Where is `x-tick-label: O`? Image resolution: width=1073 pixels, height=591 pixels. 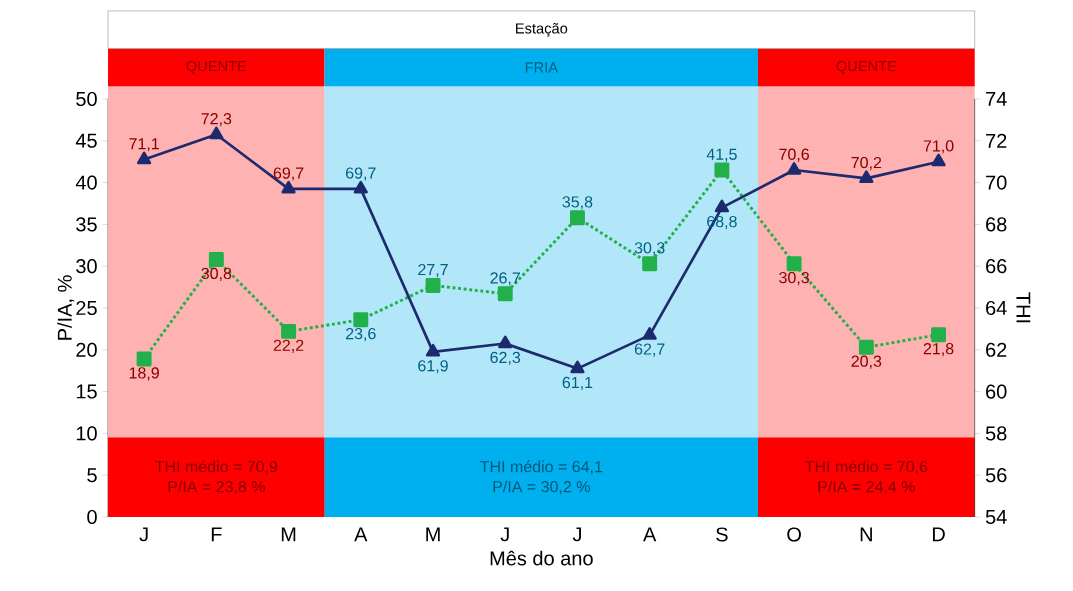
x-tick-label: O is located at coordinates (794, 534).